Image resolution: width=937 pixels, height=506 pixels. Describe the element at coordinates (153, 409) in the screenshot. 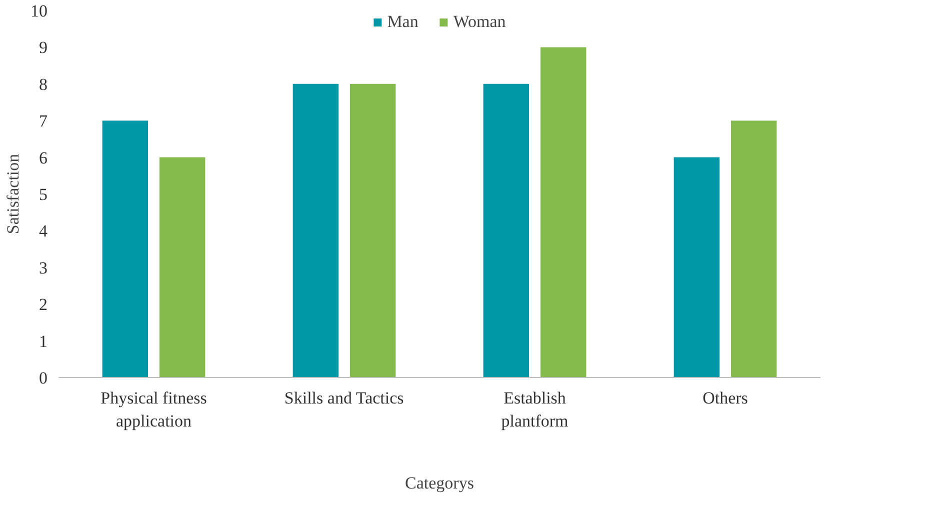

I see `x-tick-label: Physical fitness application` at that location.